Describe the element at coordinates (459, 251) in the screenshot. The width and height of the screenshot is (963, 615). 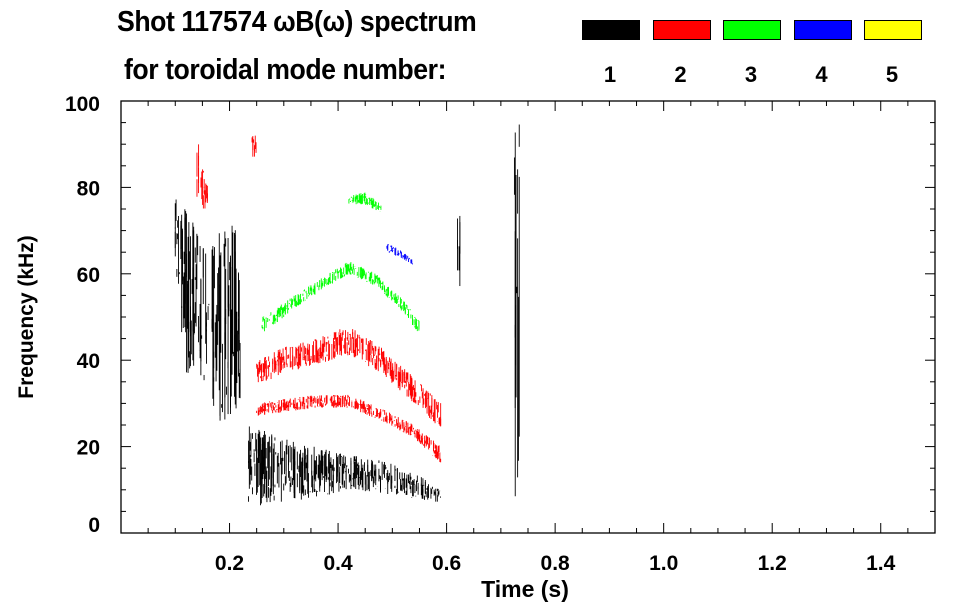
I see `band-n1-spike-0.62` at that location.